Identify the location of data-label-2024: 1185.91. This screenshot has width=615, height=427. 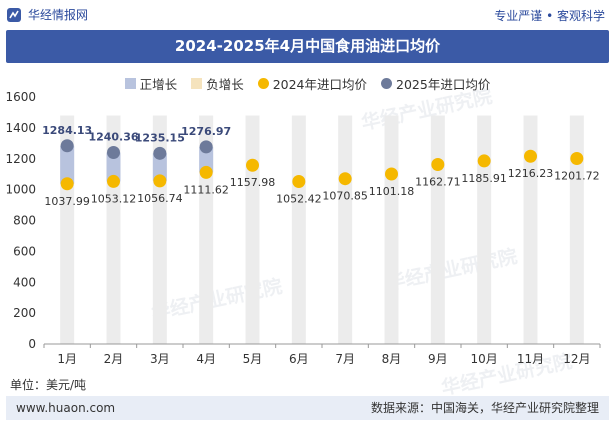
(484, 178).